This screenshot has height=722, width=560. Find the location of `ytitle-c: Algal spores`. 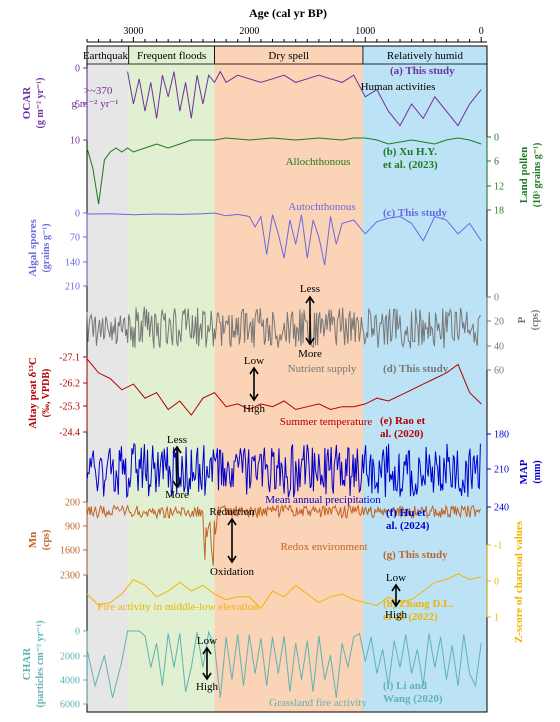

ytitle-c: Algal spores is located at coordinates (33, 248).